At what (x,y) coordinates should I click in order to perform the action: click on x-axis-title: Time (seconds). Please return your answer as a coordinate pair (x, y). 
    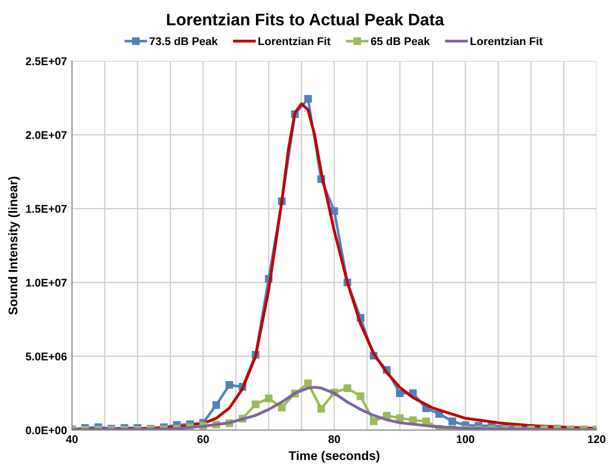
    Looking at the image, I should click on (334, 456).